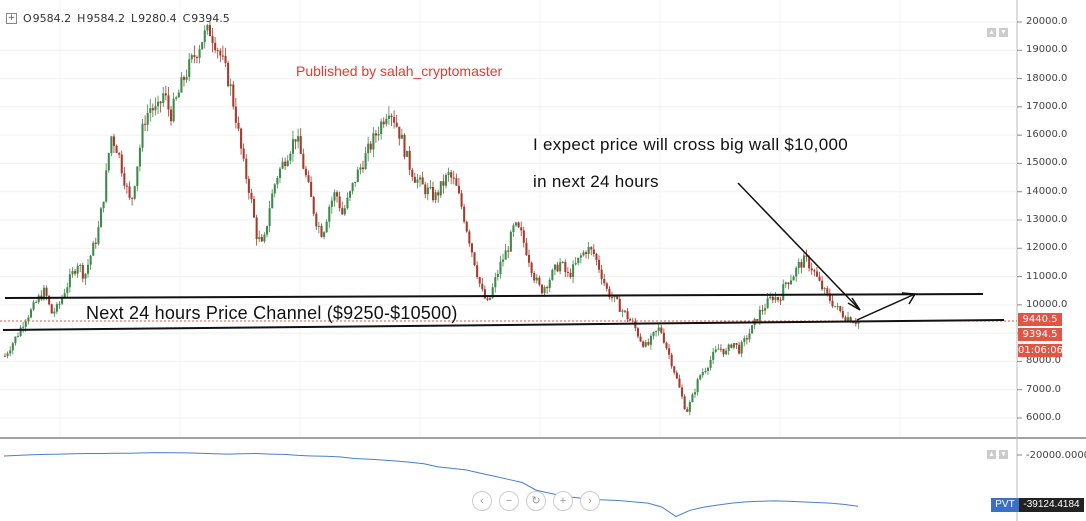  What do you see at coordinates (1047, 78) in the screenshot?
I see `price-tick-label: 18000.0` at bounding box center [1047, 78].